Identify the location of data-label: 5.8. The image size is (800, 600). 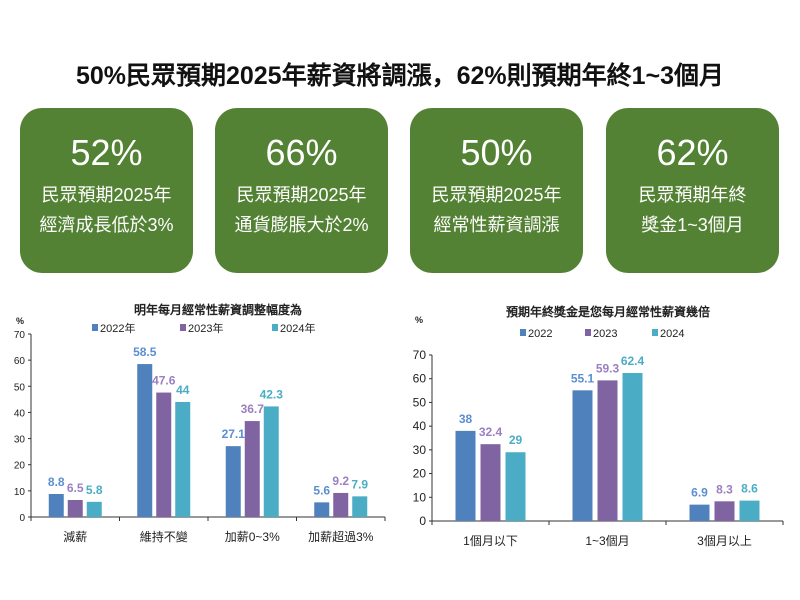
(94, 490).